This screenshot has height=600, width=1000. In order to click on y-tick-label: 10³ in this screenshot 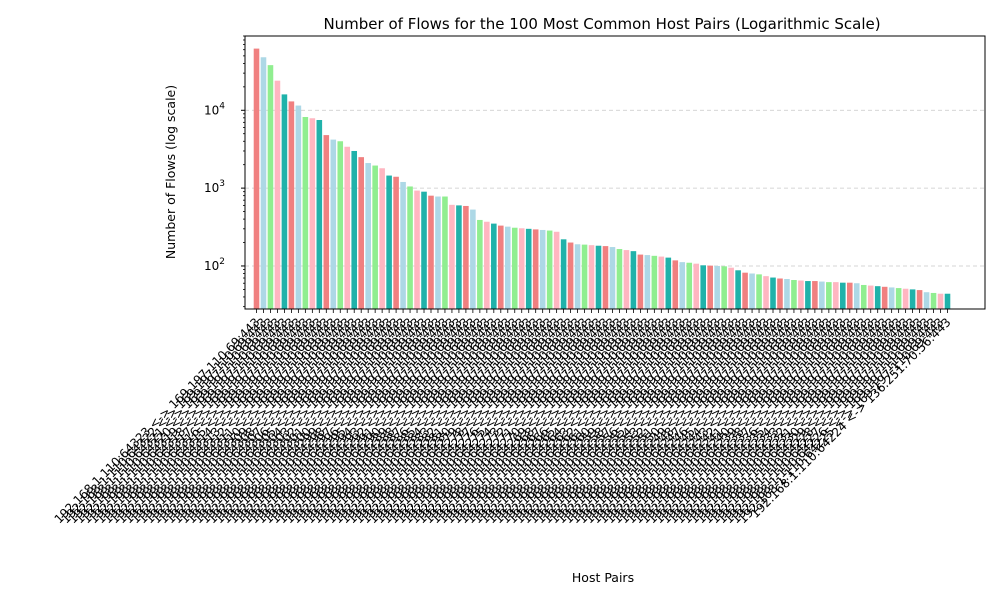, I will do `click(214, 187)`.